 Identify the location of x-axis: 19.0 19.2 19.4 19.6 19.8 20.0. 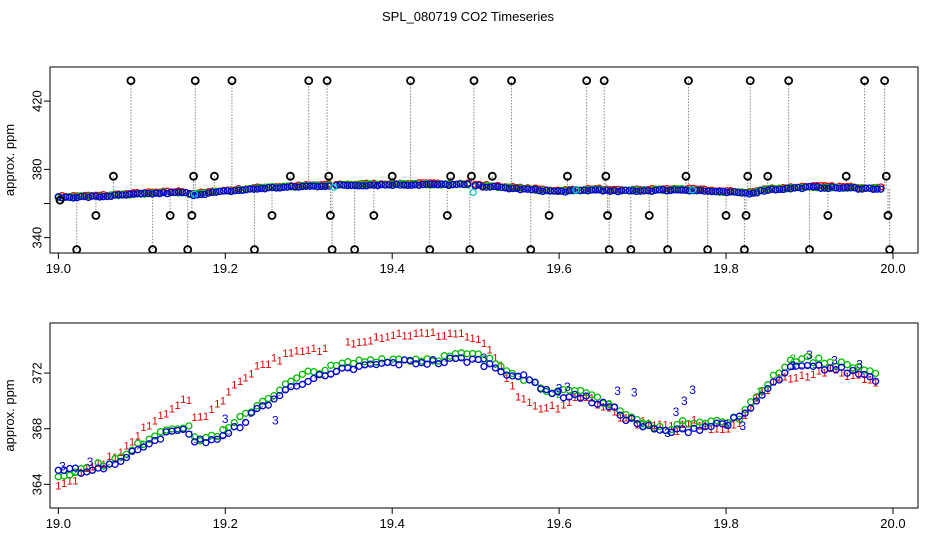
(476, 264).